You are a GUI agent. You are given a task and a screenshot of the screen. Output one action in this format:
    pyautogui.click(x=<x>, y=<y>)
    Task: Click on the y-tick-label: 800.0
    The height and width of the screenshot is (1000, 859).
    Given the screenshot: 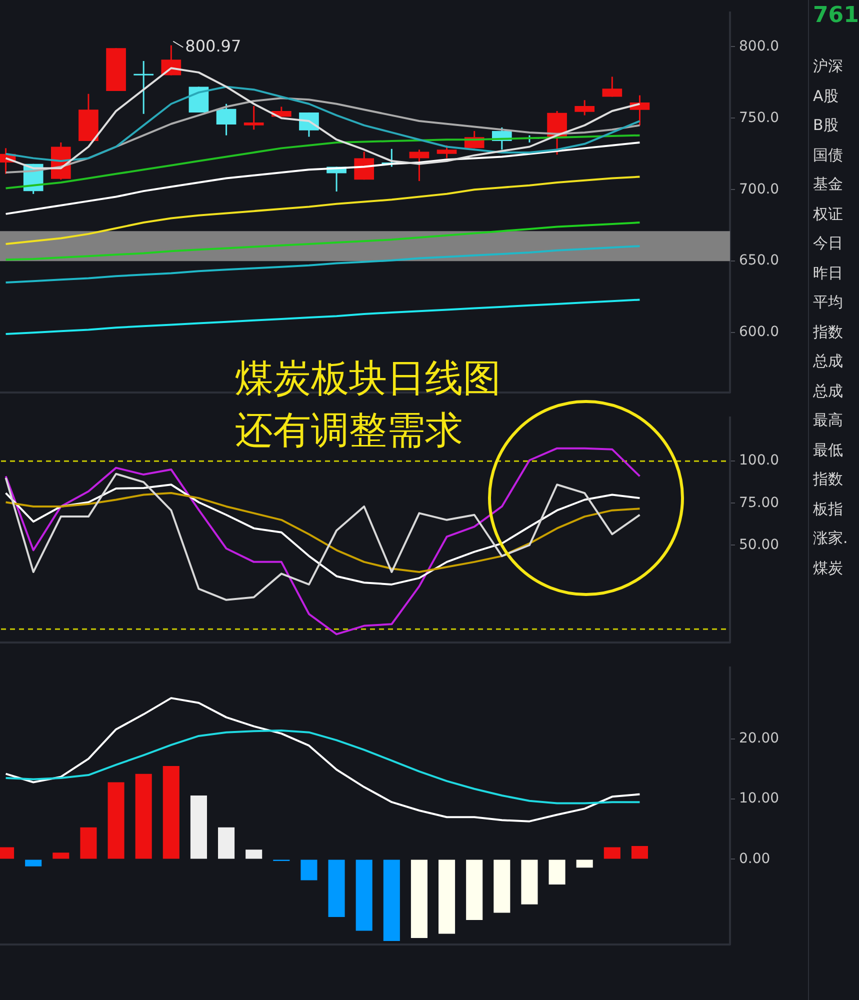 What is the action you would take?
    pyautogui.click(x=759, y=46)
    